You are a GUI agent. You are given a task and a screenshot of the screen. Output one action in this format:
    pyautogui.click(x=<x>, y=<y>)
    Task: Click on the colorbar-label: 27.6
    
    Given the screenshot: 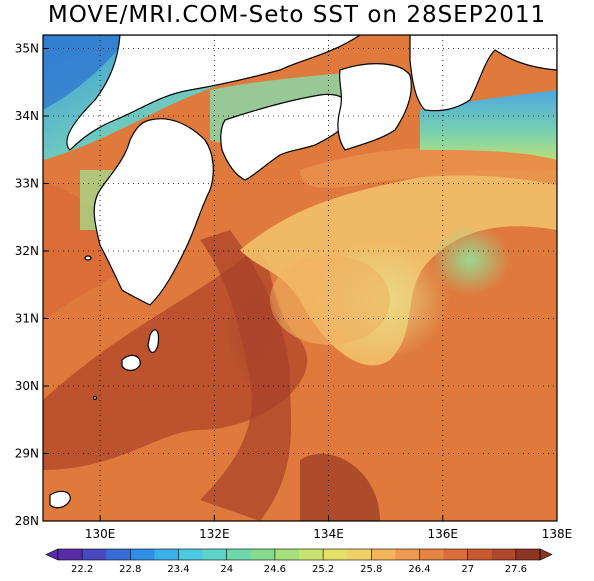 What is the action you would take?
    pyautogui.click(x=516, y=569)
    